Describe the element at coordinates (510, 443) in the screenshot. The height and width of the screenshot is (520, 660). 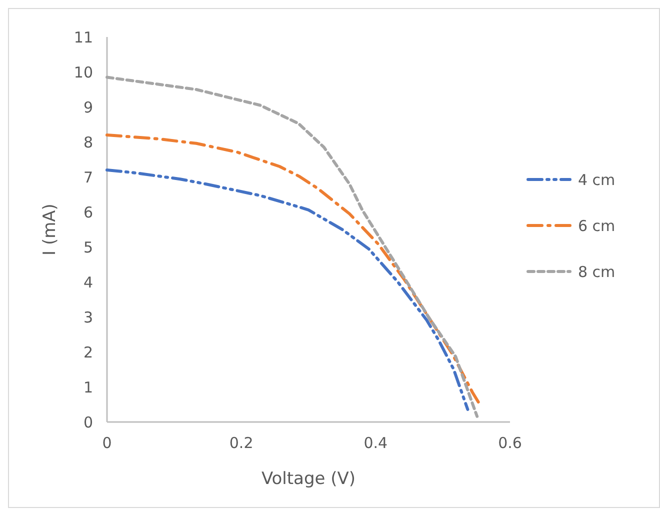
I see `x-tick-label: 0.6` at that location.